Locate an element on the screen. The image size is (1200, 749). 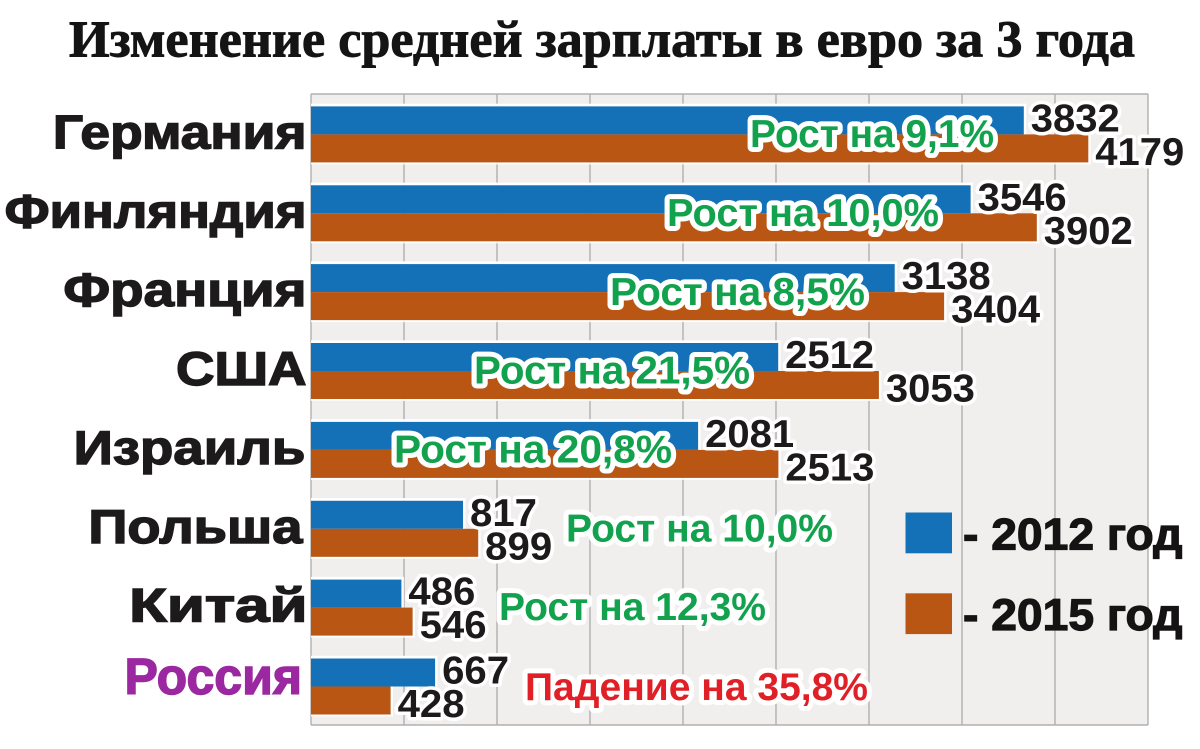
svg-text: 486 is located at coordinates (441, 592).